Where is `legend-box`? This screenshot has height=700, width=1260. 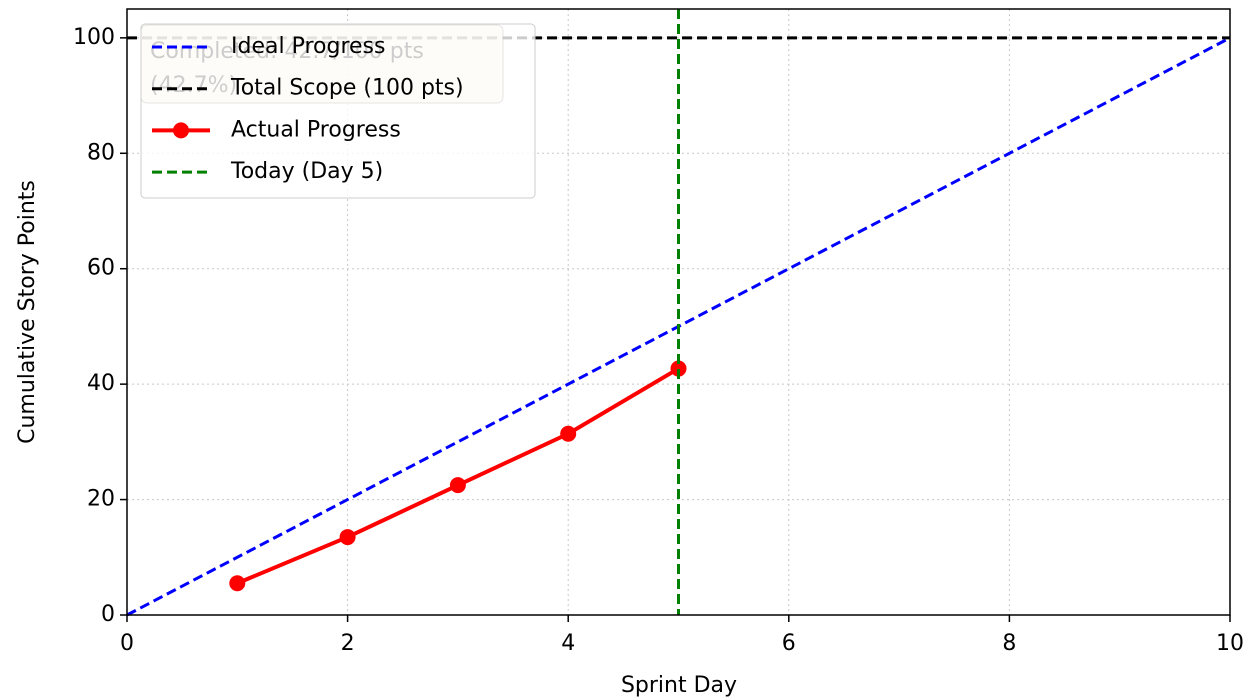
legend-box is located at coordinates (338, 111).